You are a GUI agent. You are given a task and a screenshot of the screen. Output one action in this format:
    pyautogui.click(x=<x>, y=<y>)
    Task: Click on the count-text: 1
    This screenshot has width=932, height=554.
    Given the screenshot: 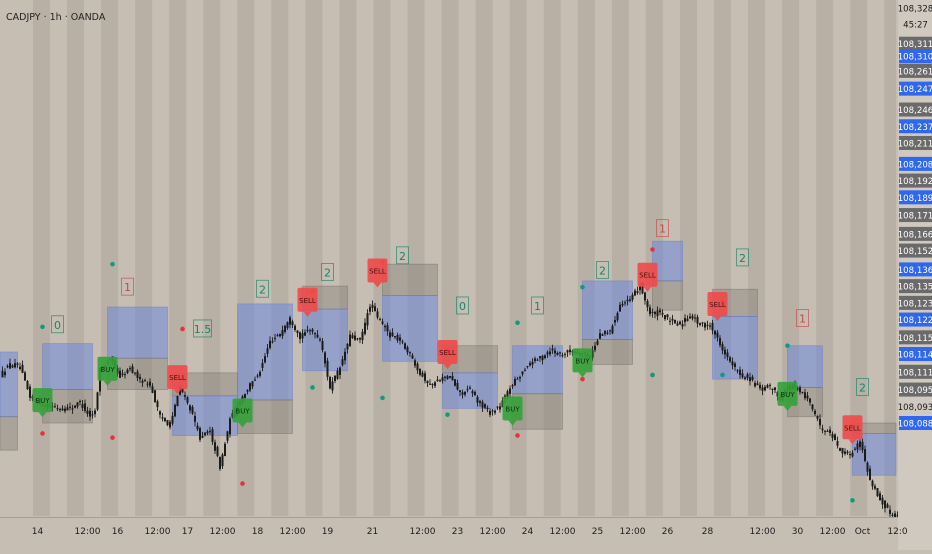 What is the action you would take?
    pyautogui.click(x=662, y=229)
    